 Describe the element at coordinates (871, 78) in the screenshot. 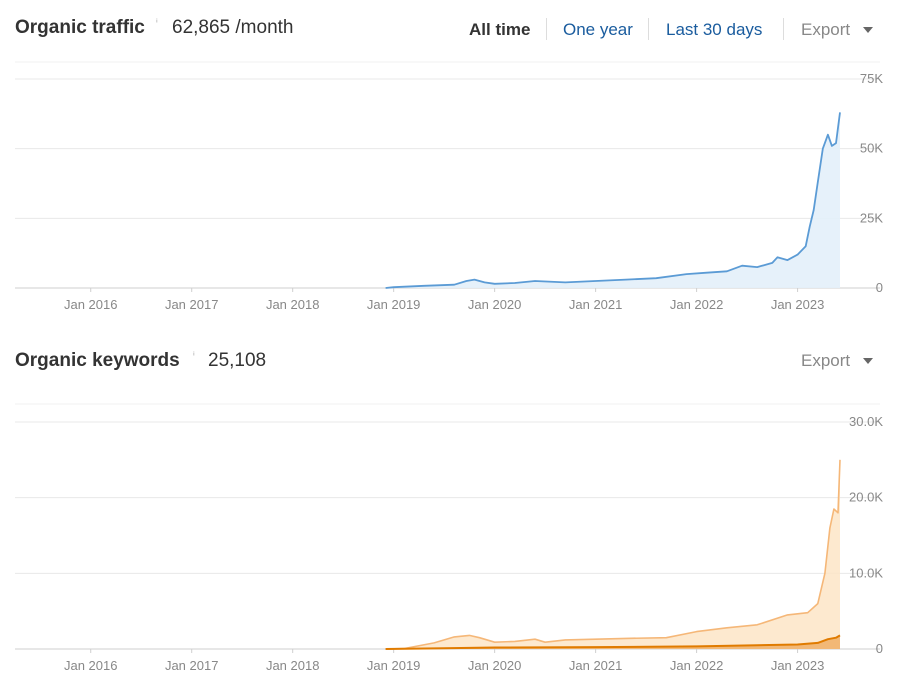

I see `y-tick-label: 75K` at that location.